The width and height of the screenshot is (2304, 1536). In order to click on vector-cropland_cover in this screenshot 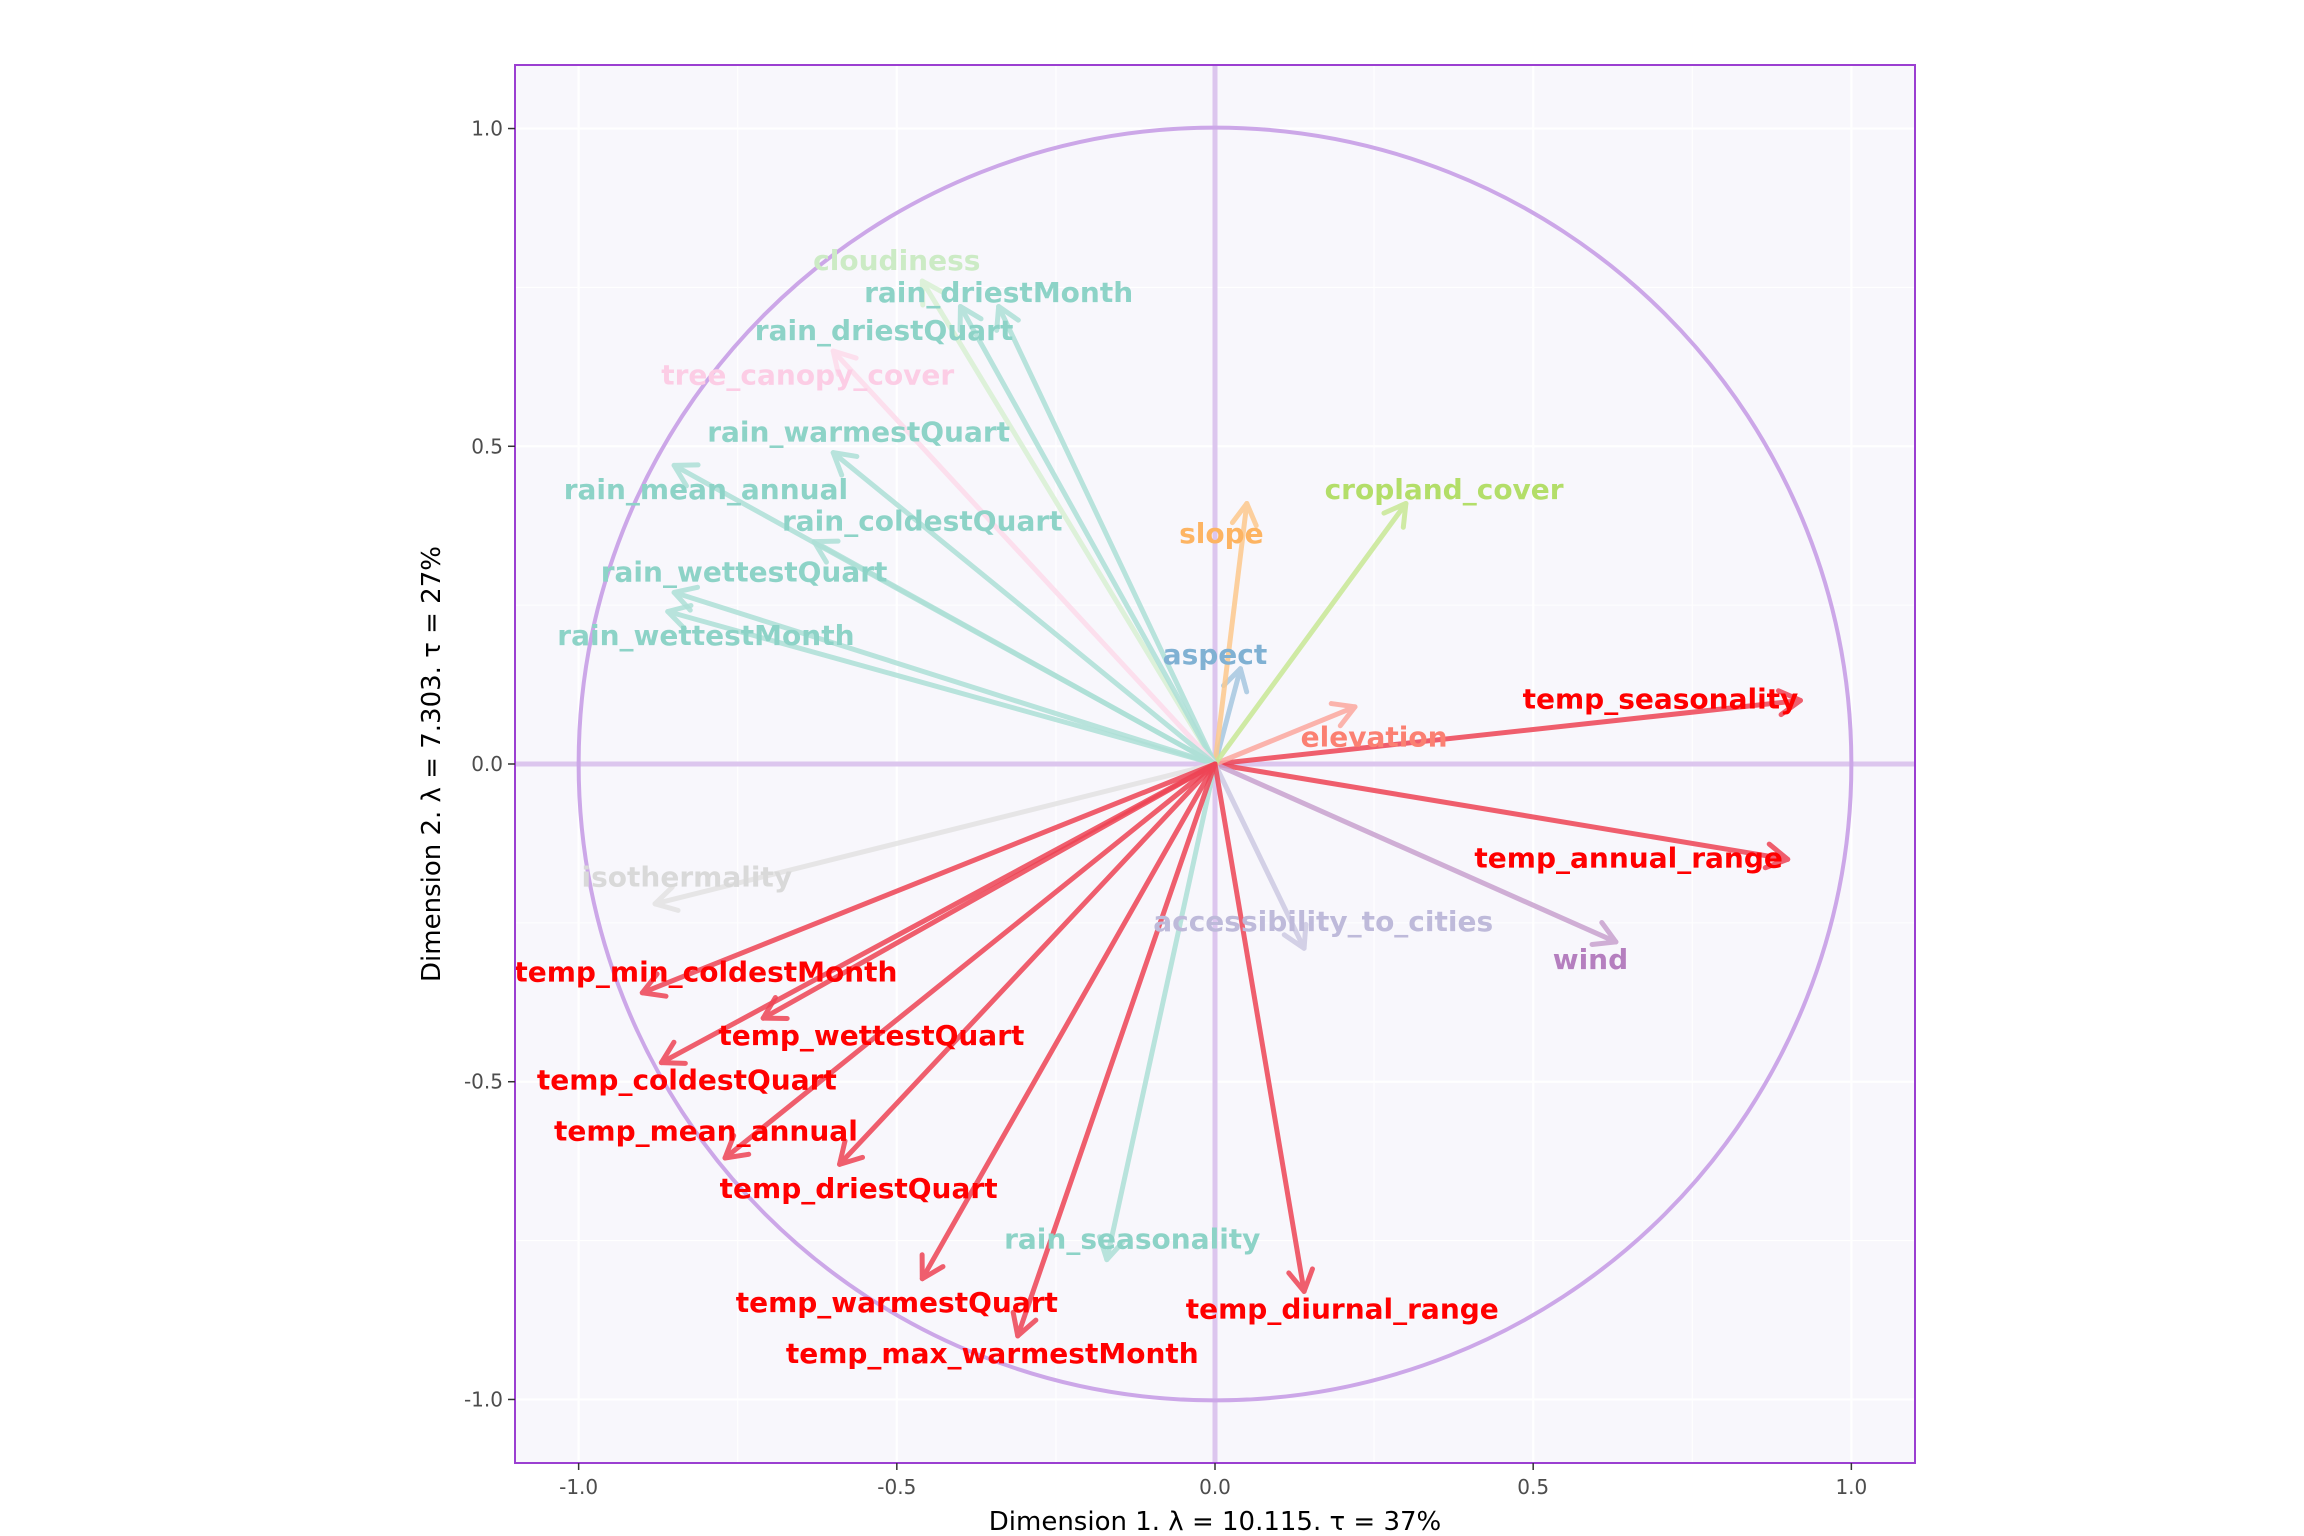, I will do `click(1310, 633)`.